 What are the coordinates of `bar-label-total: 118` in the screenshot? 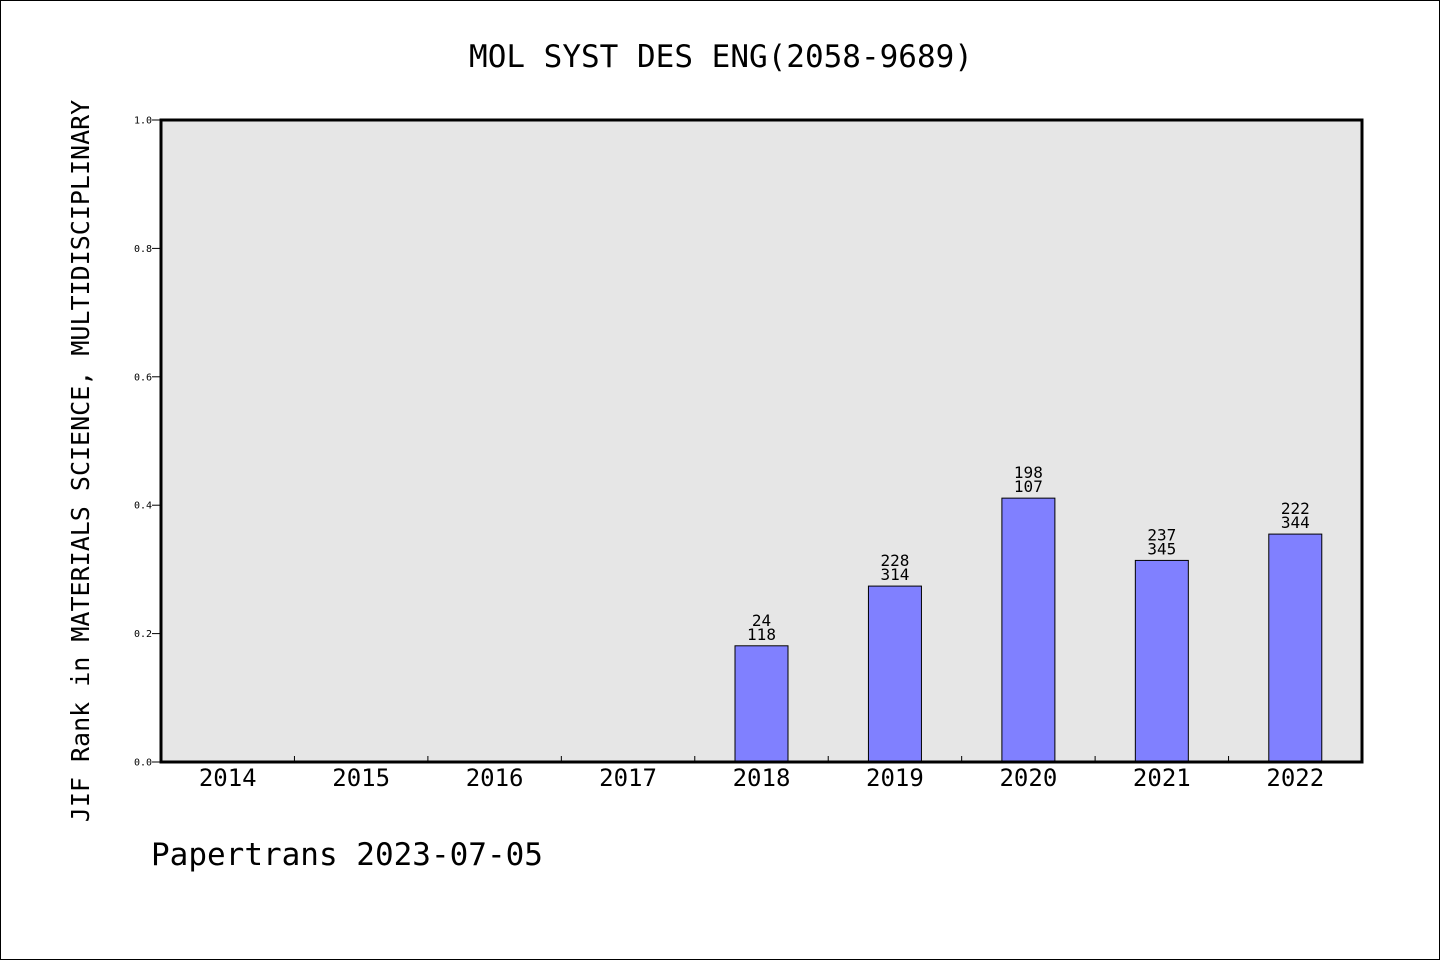 It's located at (761, 634).